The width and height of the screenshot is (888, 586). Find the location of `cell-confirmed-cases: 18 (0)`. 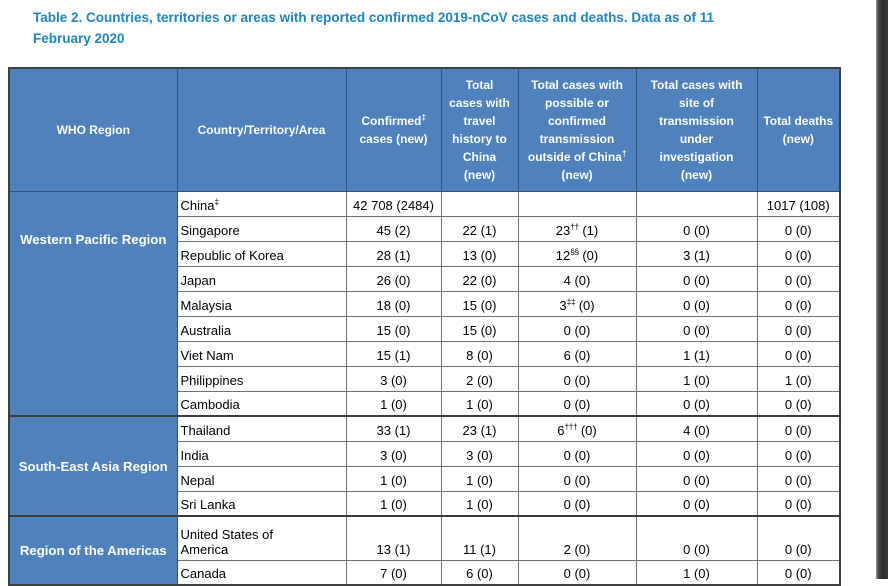

cell-confirmed-cases: 18 (0) is located at coordinates (393, 303).